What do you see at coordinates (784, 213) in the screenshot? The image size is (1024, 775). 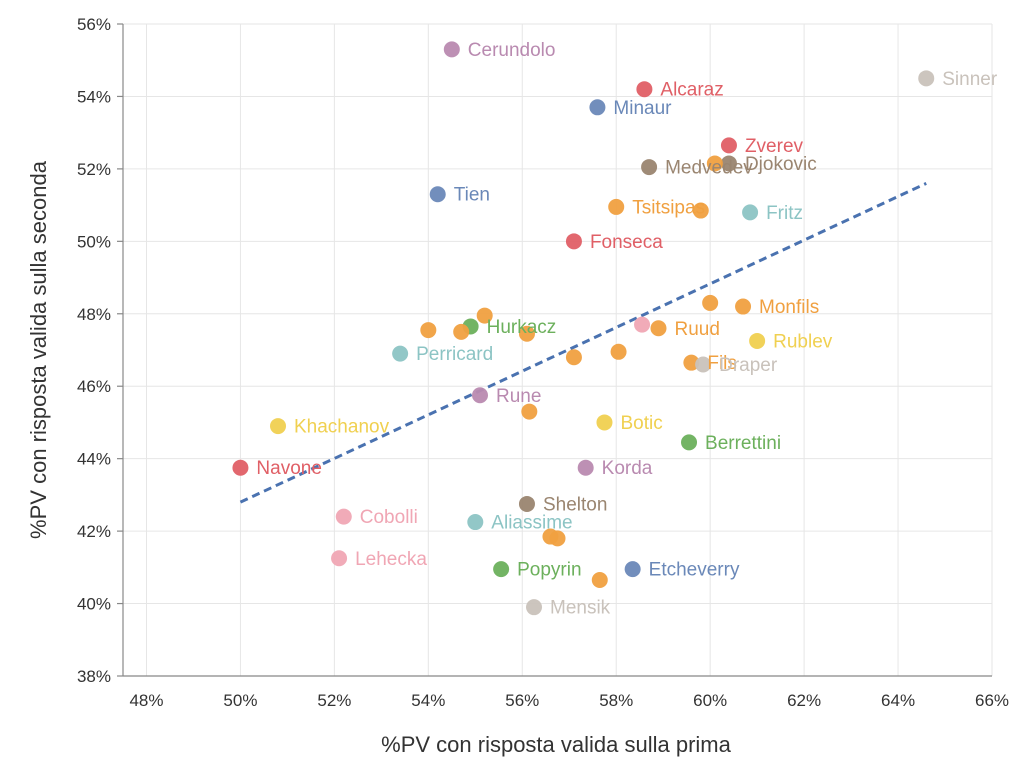 I see `point-label: Fritz` at bounding box center [784, 213].